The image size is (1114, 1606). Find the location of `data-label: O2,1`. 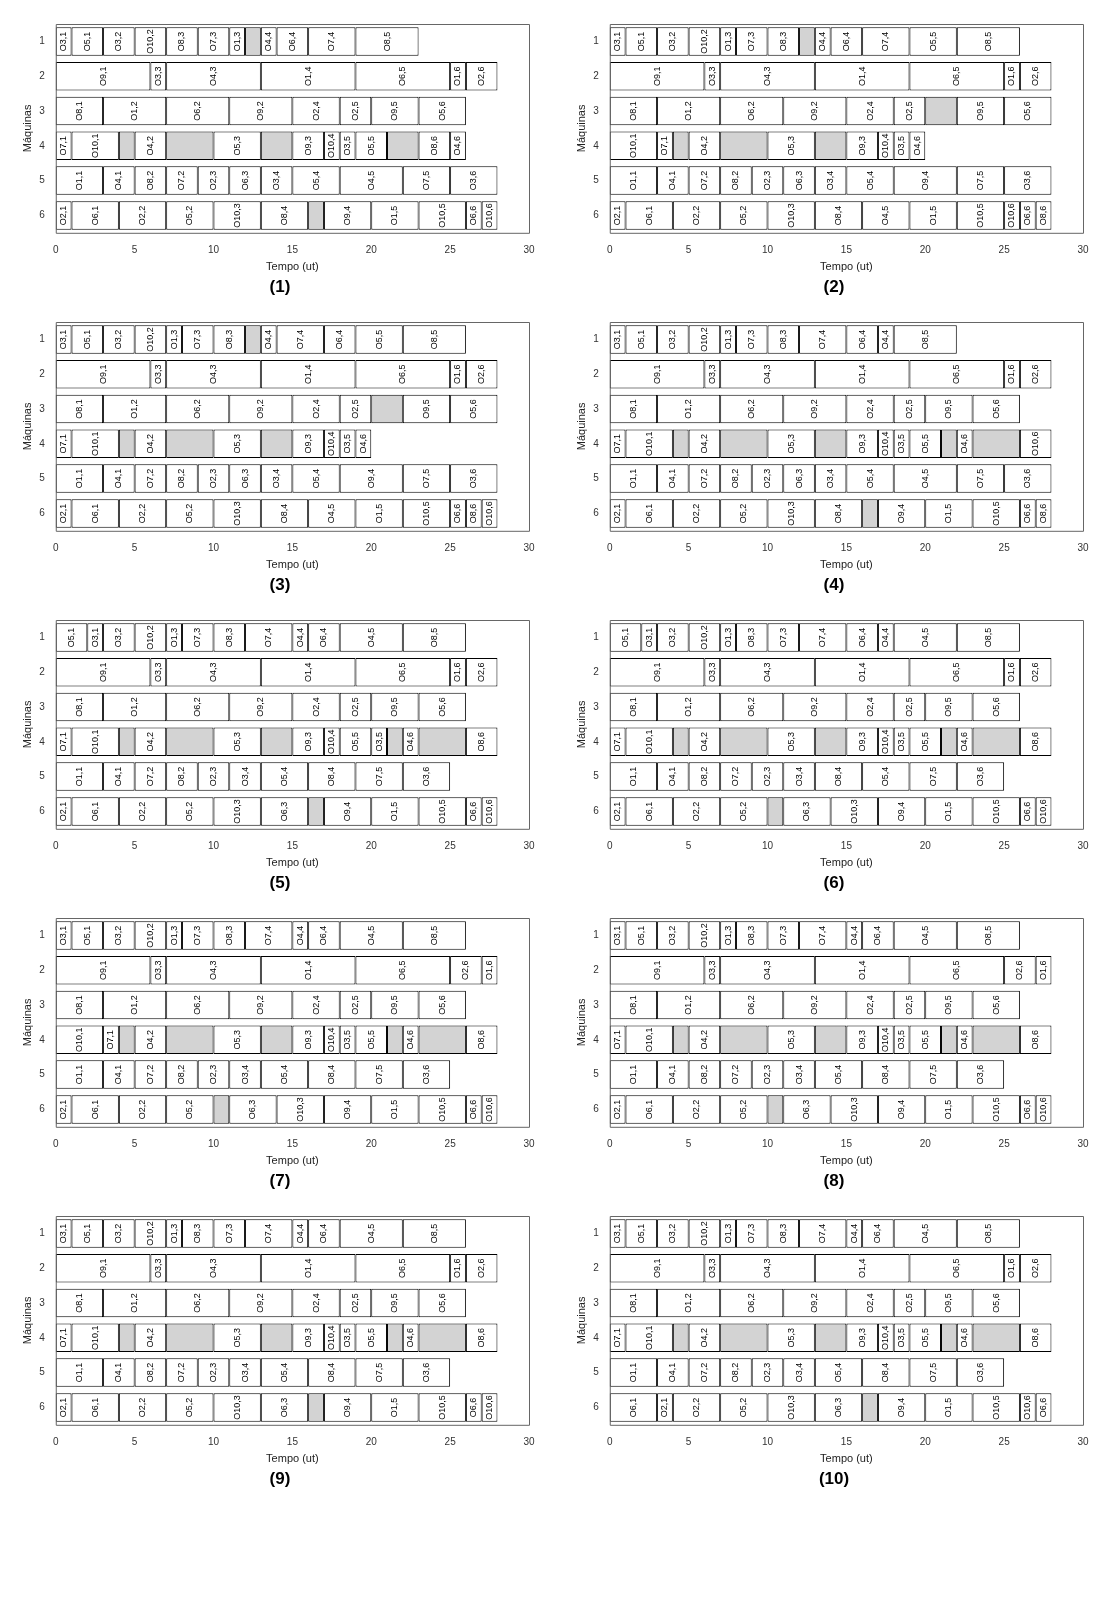

data-label: O2,1 is located at coordinates (63, 1109).